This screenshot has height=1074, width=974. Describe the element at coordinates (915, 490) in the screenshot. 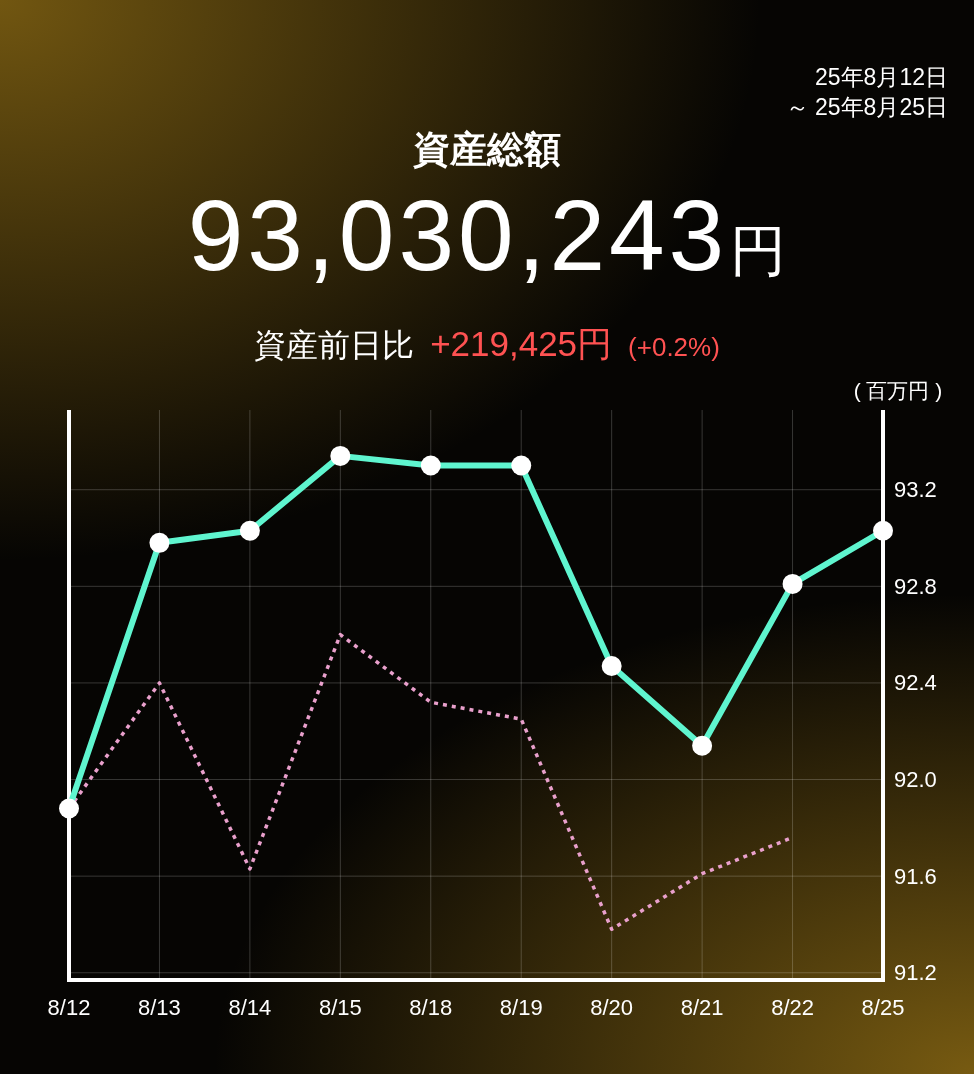

I see `y-tick: 93.2` at that location.